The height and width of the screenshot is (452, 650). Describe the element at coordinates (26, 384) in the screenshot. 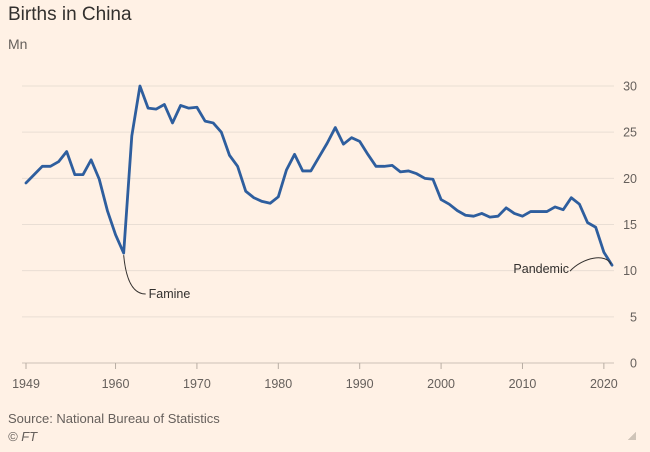

I see `x-tick-label-1949: 1949` at that location.